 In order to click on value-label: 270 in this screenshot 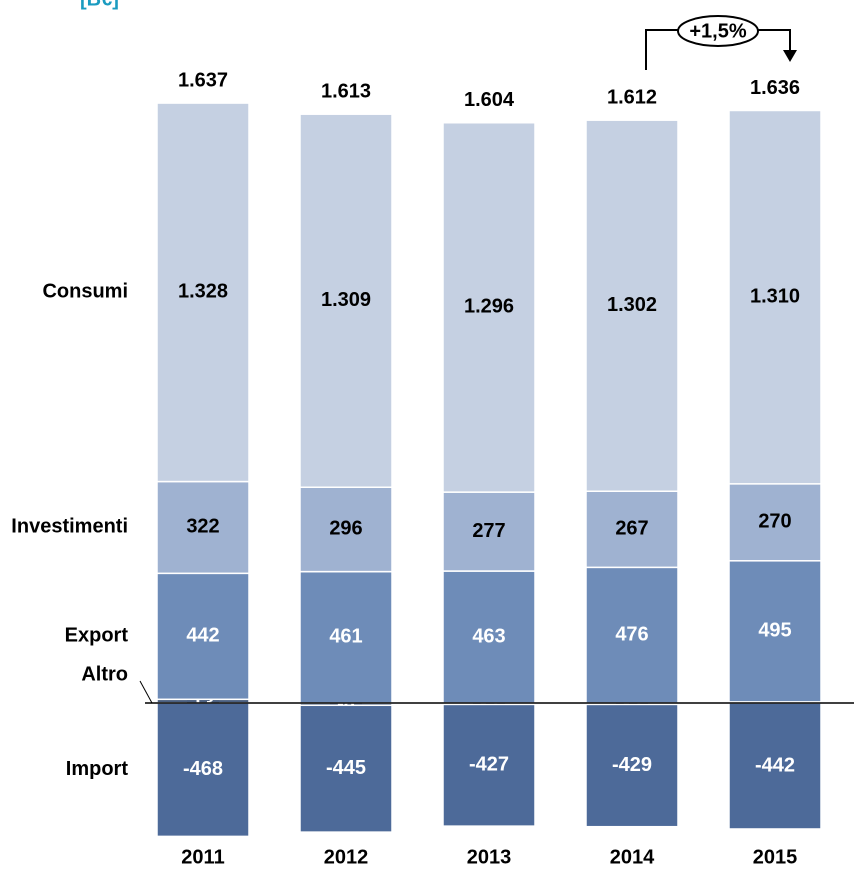, I will do `click(774, 522)`.